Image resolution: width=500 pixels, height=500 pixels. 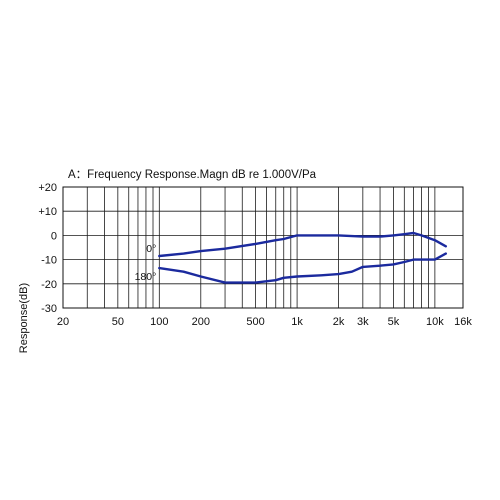 What do you see at coordinates (54, 236) in the screenshot?
I see `y-tick-label: 0` at bounding box center [54, 236].